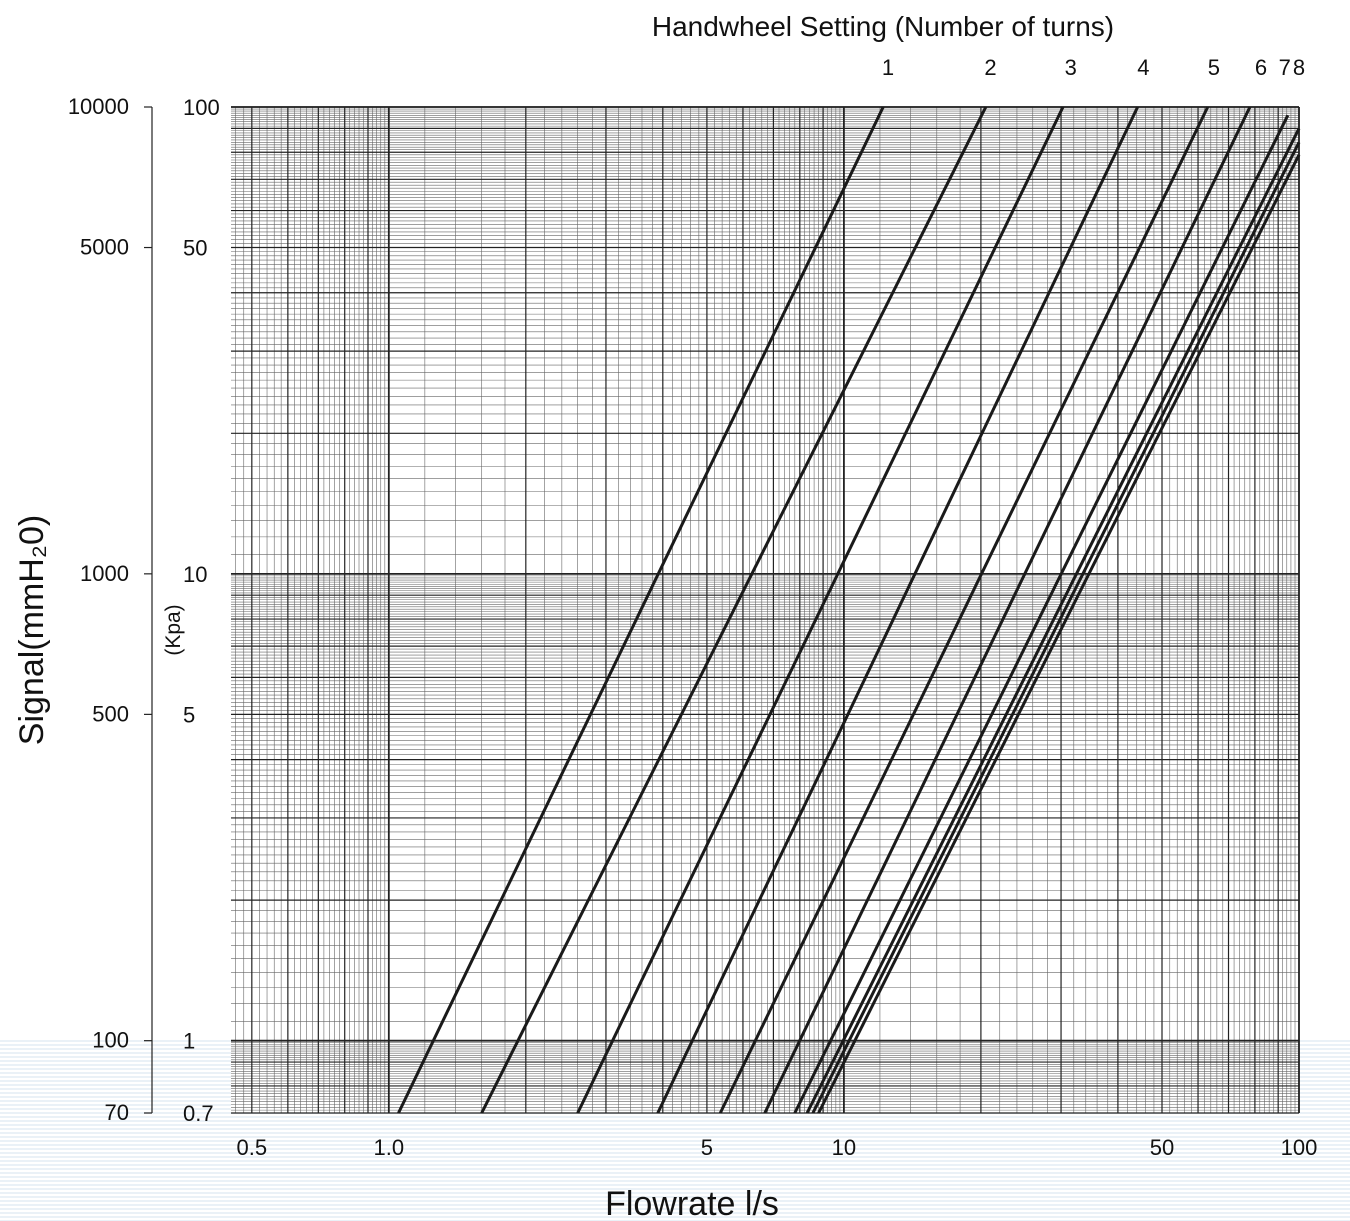 This screenshot has width=1350, height=1221. What do you see at coordinates (692, 1203) in the screenshot?
I see `x-axis-title: Flowrate l/s` at bounding box center [692, 1203].